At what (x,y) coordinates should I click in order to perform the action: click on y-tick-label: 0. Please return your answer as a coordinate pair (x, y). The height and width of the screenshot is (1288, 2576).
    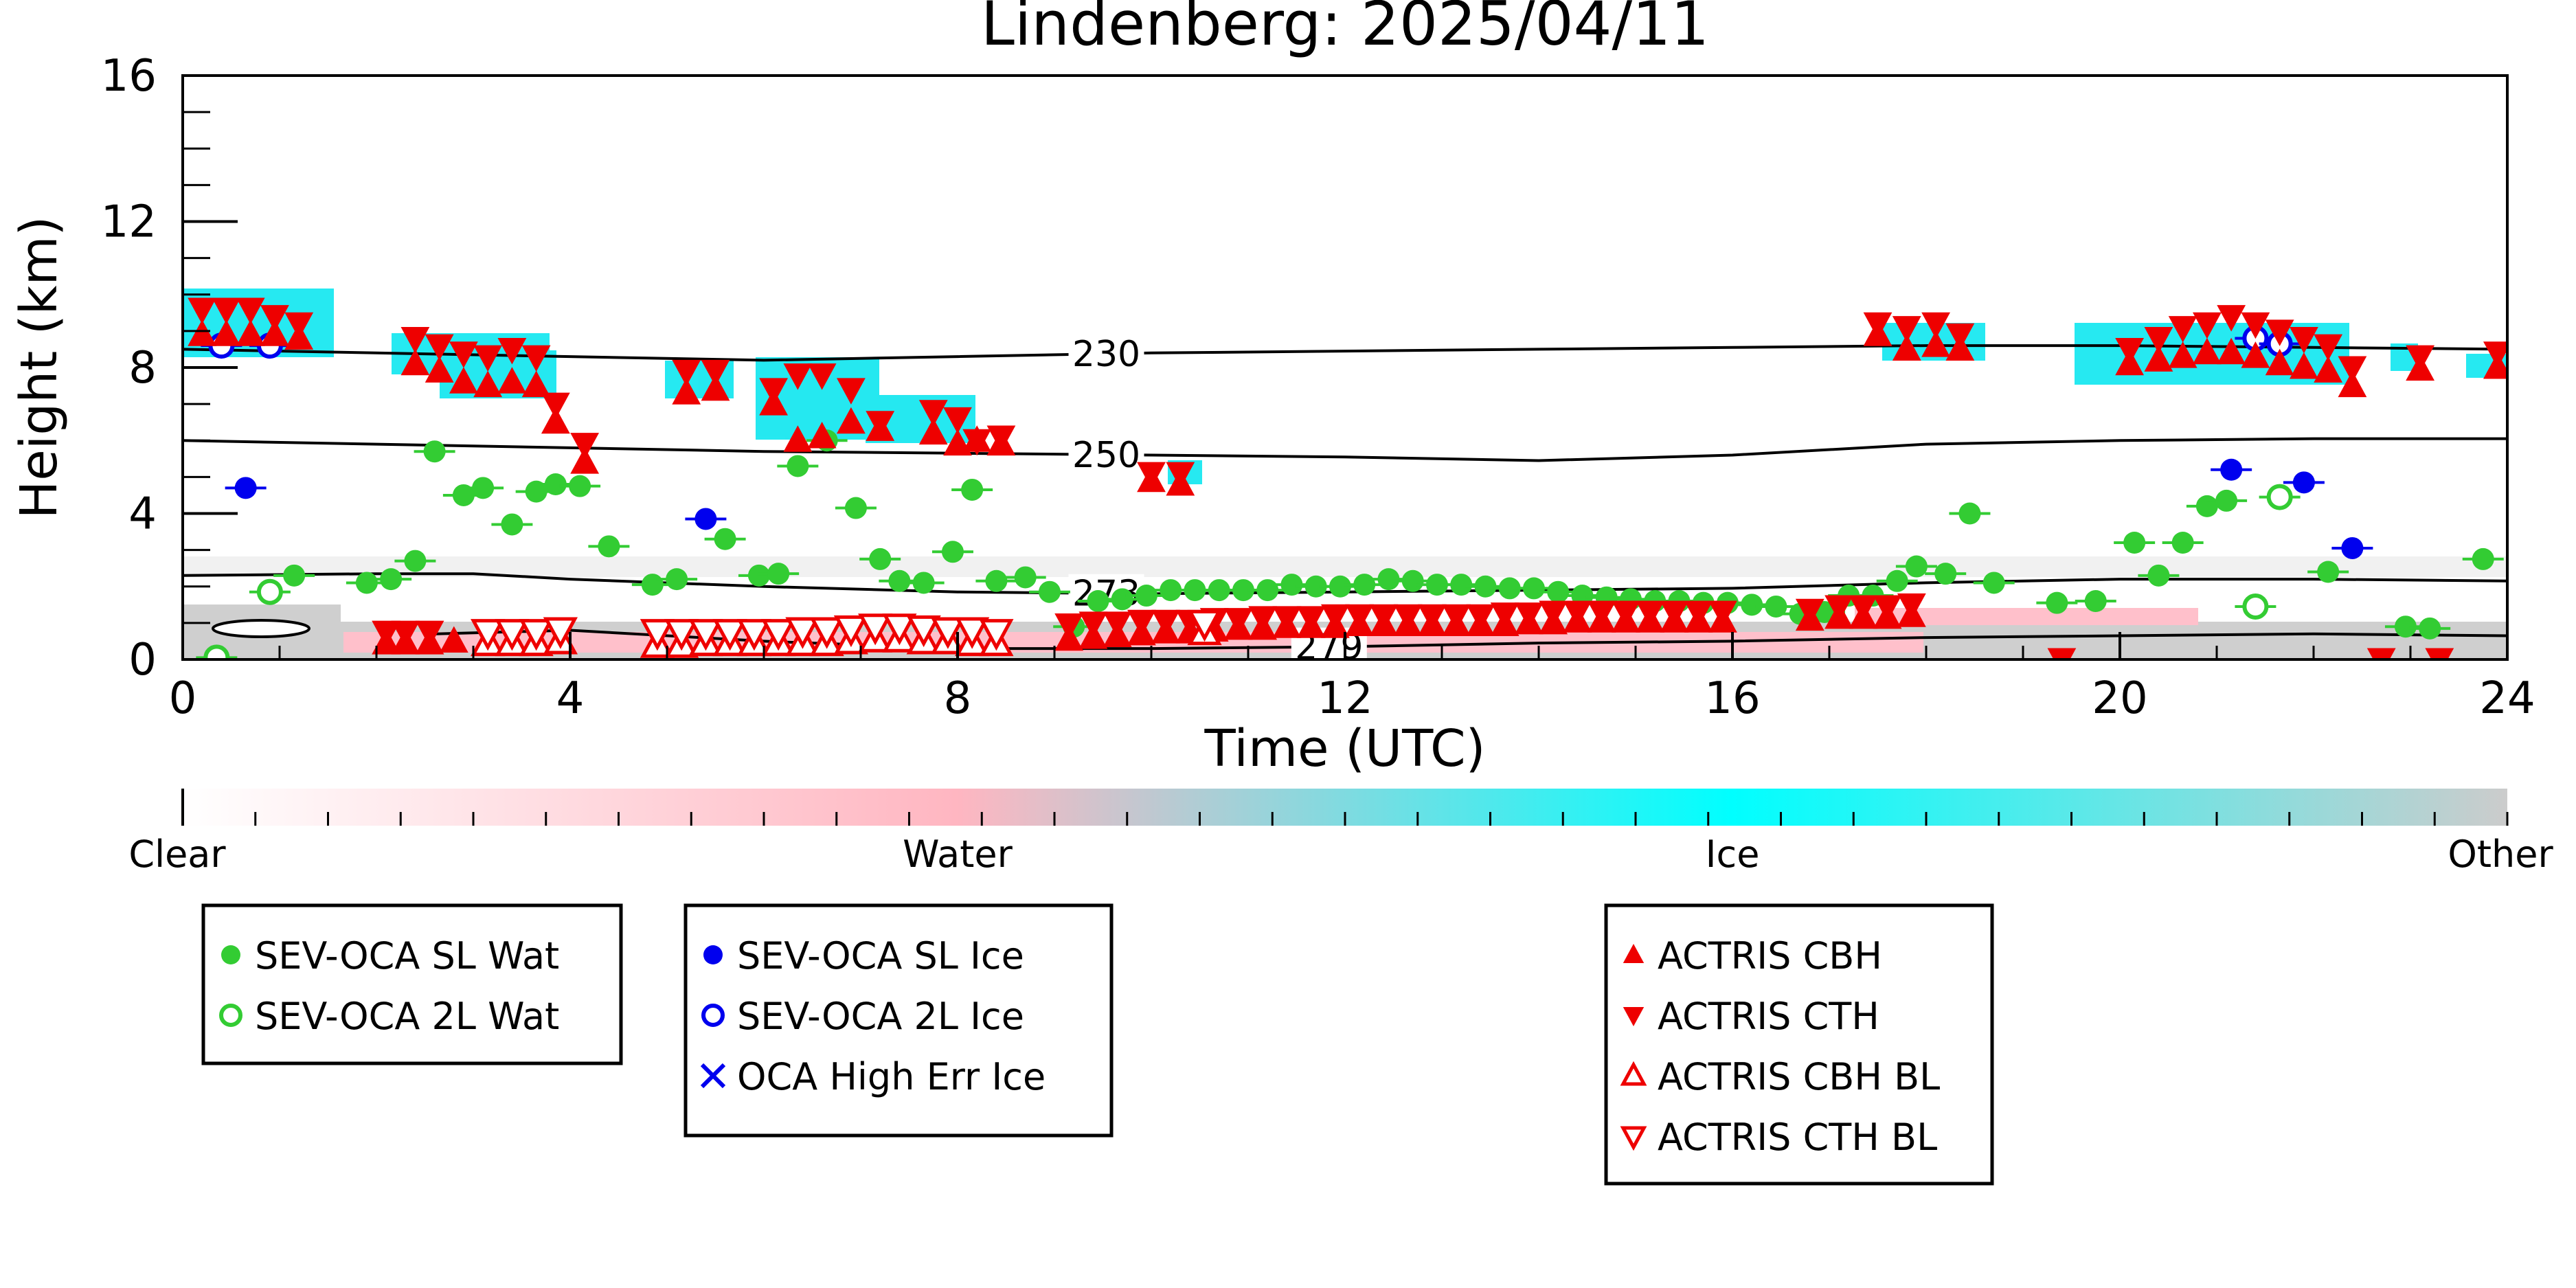
    Looking at the image, I should click on (142, 660).